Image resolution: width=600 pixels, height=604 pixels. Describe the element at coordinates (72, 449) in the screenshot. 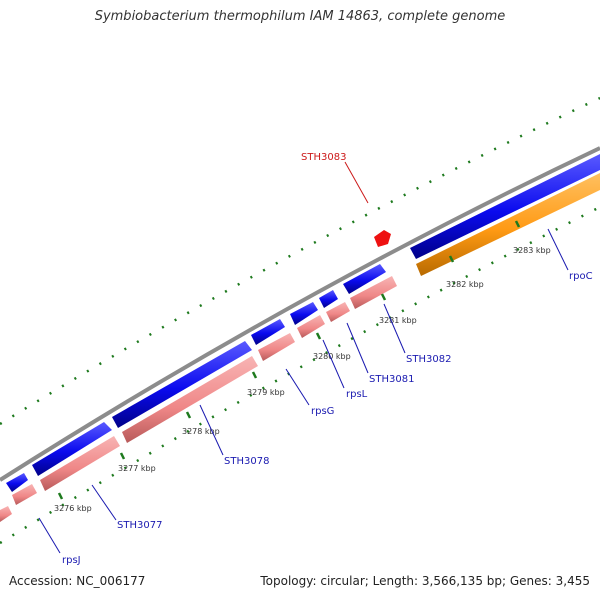

I see `gene-arrow-STH3077` at that location.